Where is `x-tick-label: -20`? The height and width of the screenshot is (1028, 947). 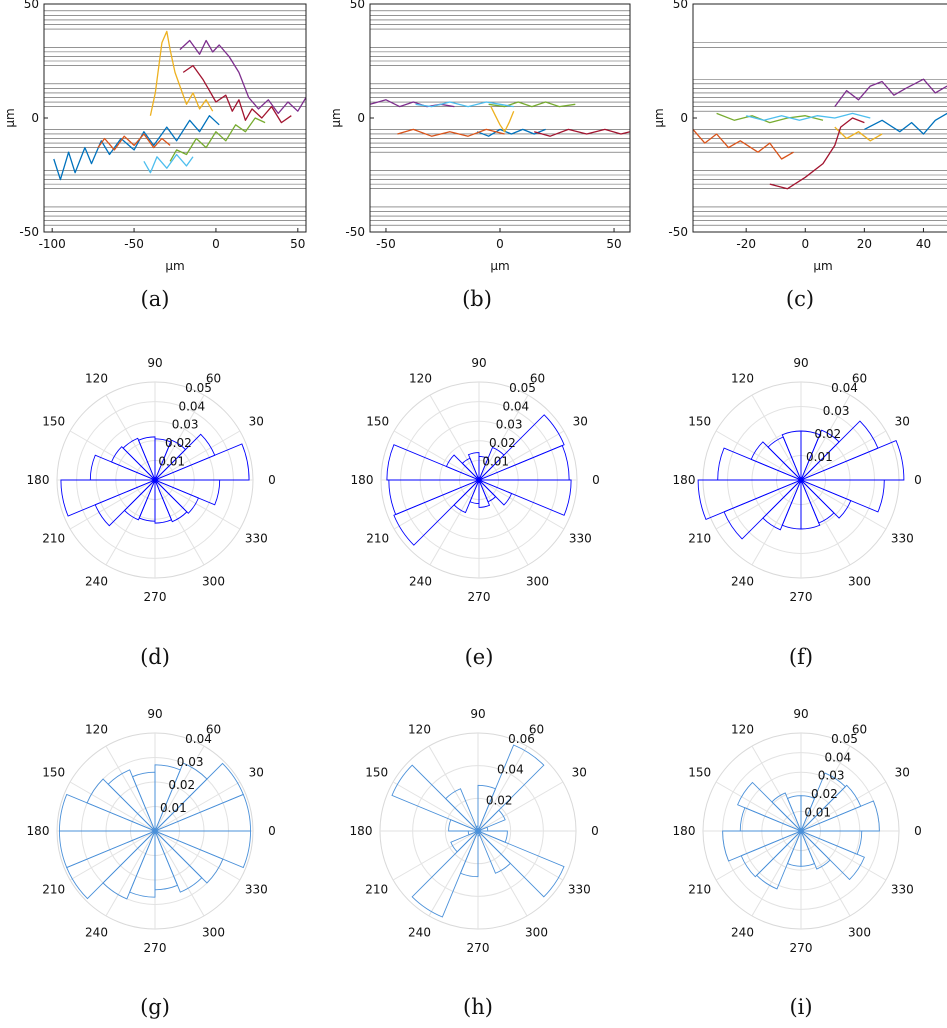
x-tick-label: -20 is located at coordinates (746, 244).